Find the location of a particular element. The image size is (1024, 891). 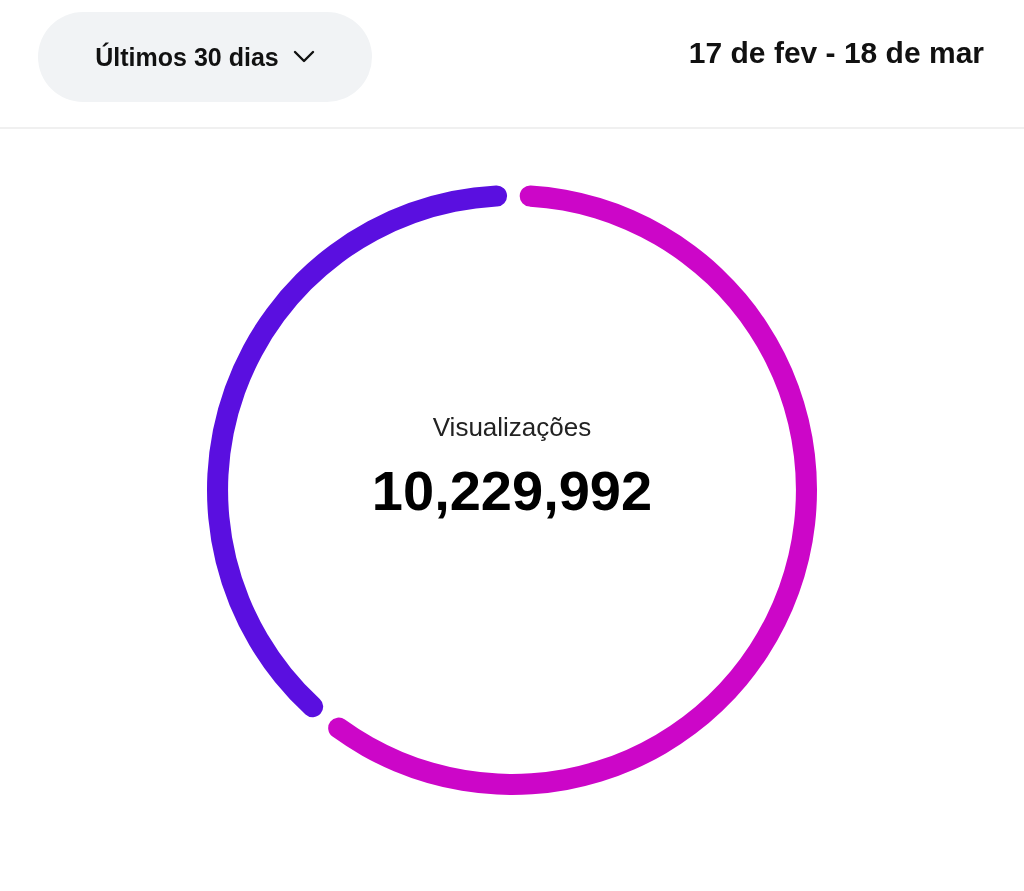

text: Visualizações is located at coordinates (512, 427).